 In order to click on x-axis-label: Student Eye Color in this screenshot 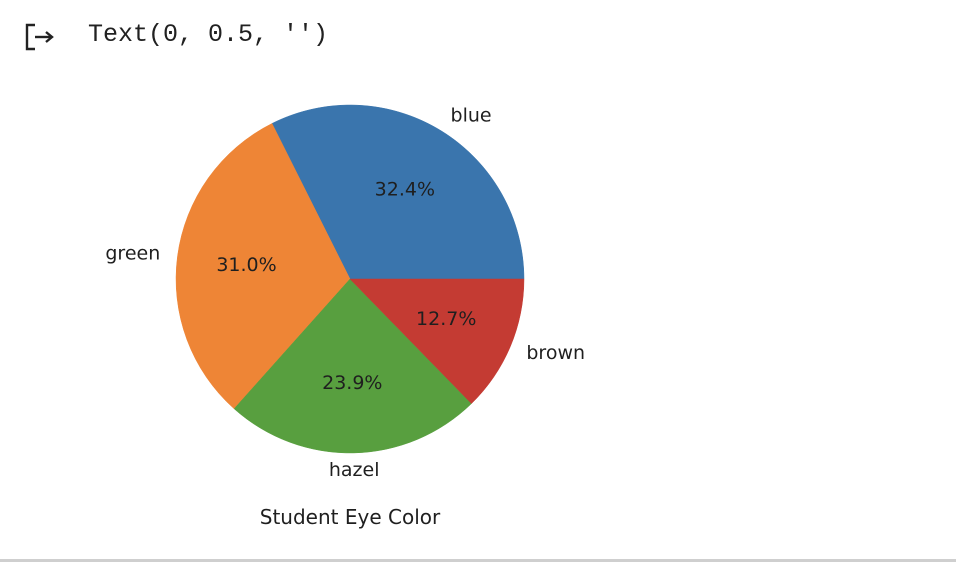, I will do `click(350, 517)`.